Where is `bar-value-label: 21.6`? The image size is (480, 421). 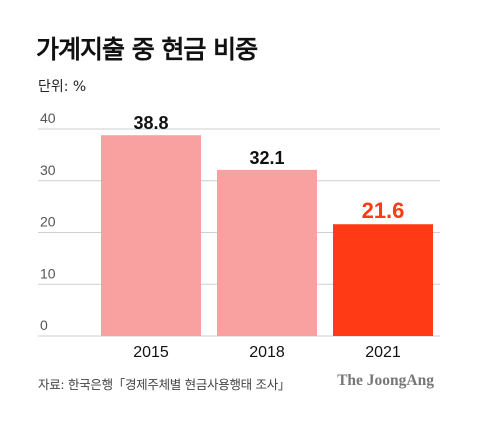
bar-value-label: 21.6 is located at coordinates (383, 210).